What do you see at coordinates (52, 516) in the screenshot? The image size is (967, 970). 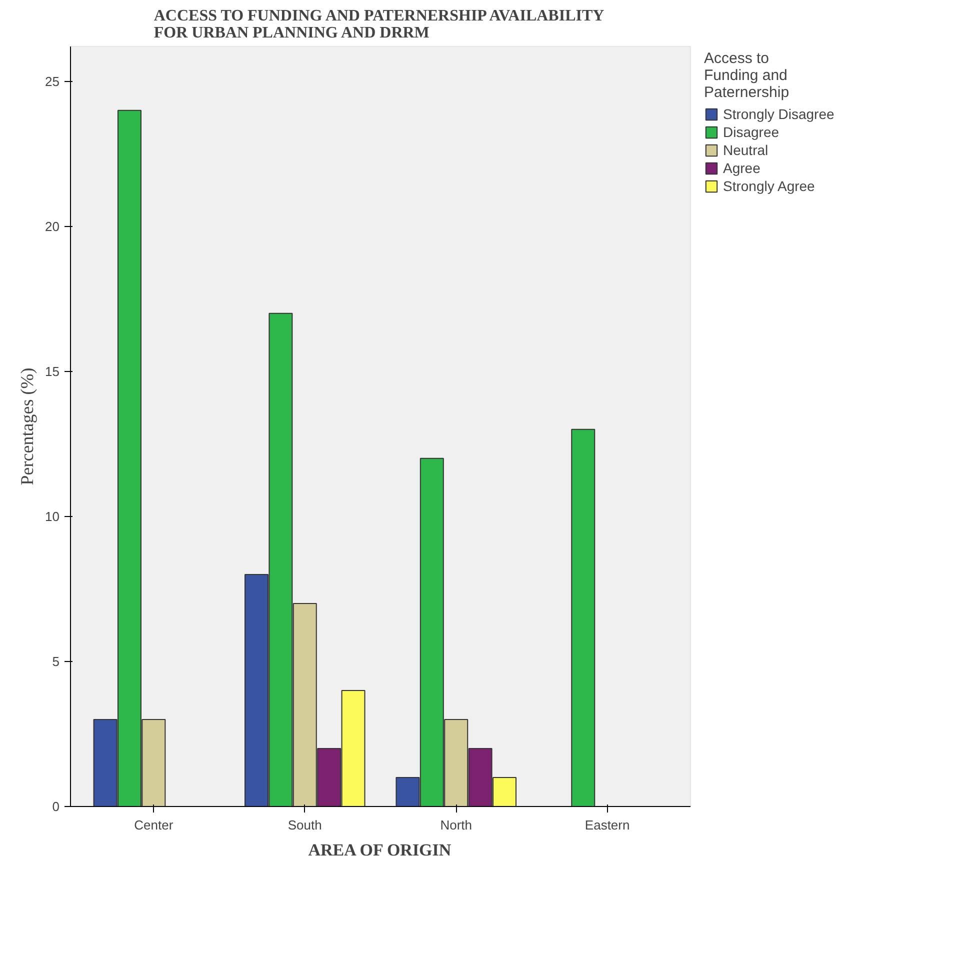 I see `y-tick-label: 10` at bounding box center [52, 516].